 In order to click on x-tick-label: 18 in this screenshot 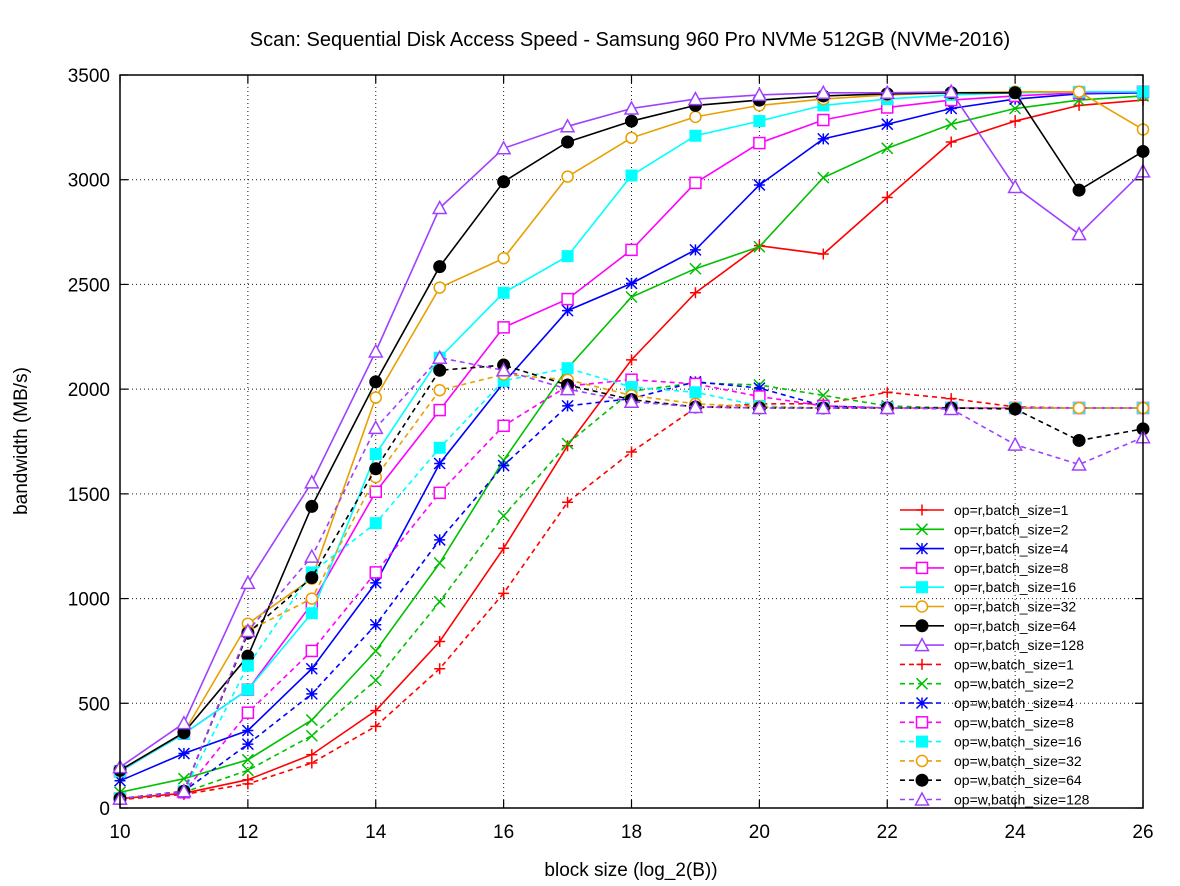, I will do `click(631, 832)`.